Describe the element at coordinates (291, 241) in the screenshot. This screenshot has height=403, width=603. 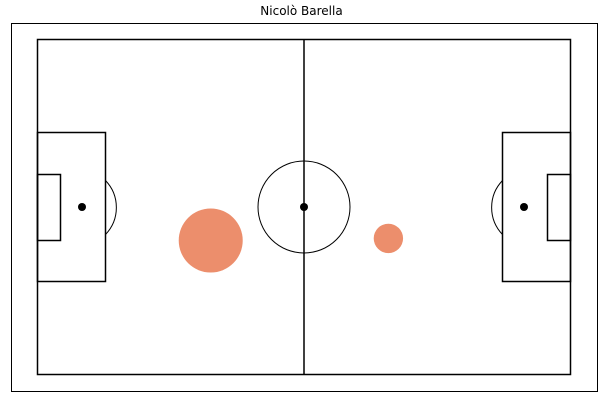
I see `data-markers` at that location.